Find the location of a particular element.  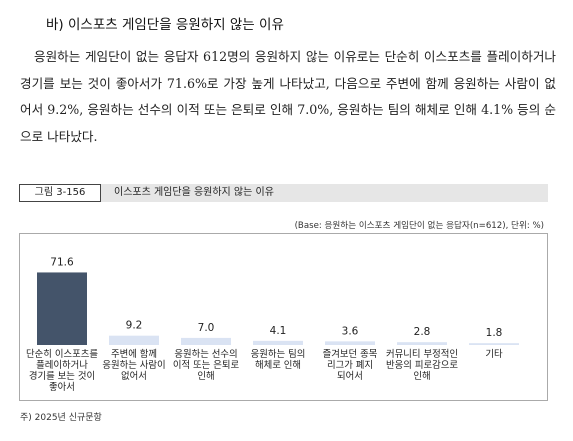

value-label-4: 4.1 is located at coordinates (278, 331).